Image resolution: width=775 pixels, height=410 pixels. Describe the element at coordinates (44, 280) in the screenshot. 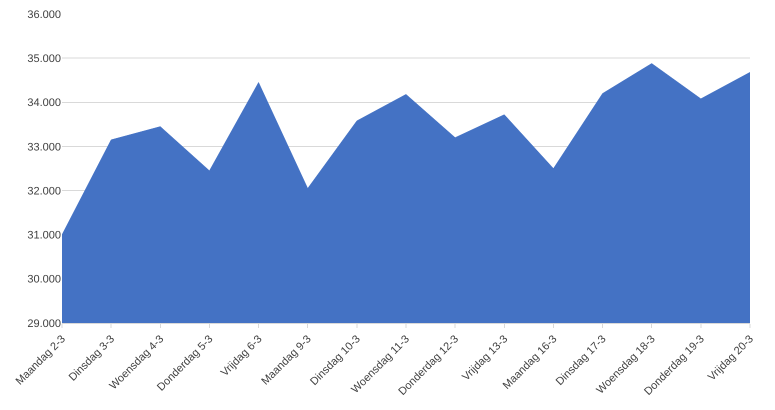

I see `y-tick-label: 30.000` at that location.